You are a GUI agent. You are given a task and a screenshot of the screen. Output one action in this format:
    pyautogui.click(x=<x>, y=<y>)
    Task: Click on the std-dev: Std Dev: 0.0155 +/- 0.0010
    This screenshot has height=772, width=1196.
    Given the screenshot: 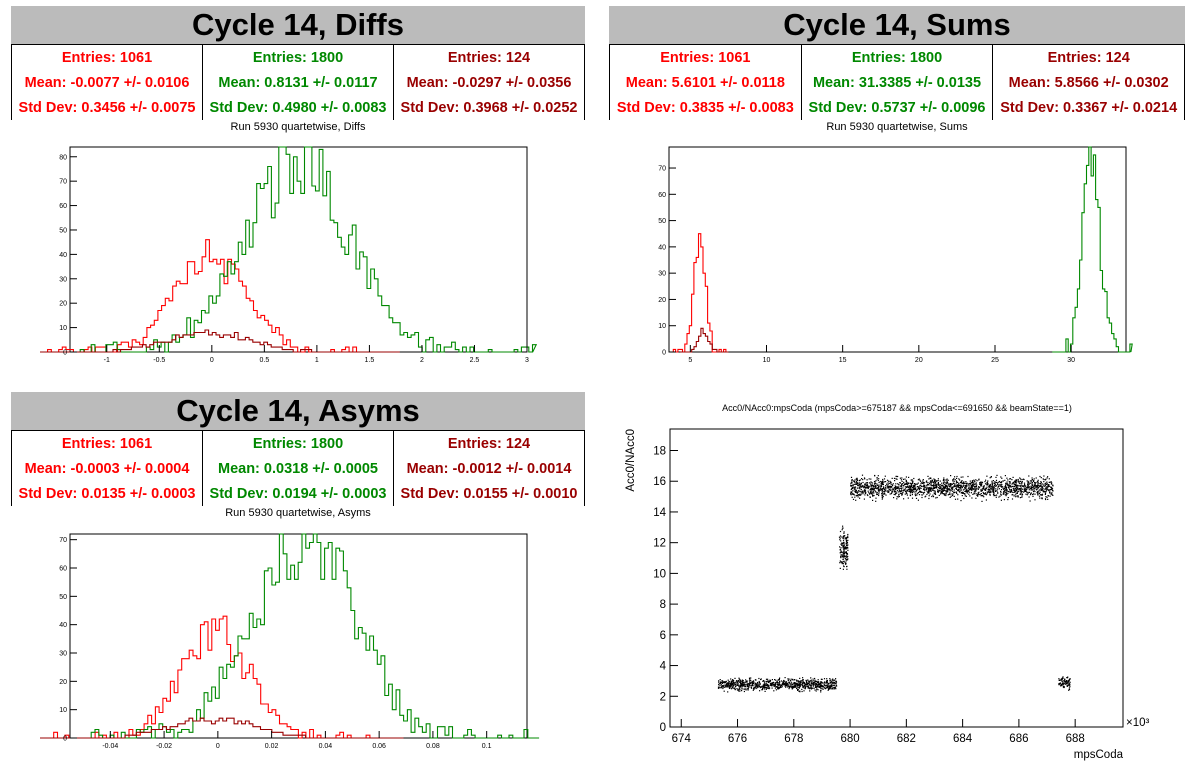 What is the action you would take?
    pyautogui.click(x=489, y=493)
    